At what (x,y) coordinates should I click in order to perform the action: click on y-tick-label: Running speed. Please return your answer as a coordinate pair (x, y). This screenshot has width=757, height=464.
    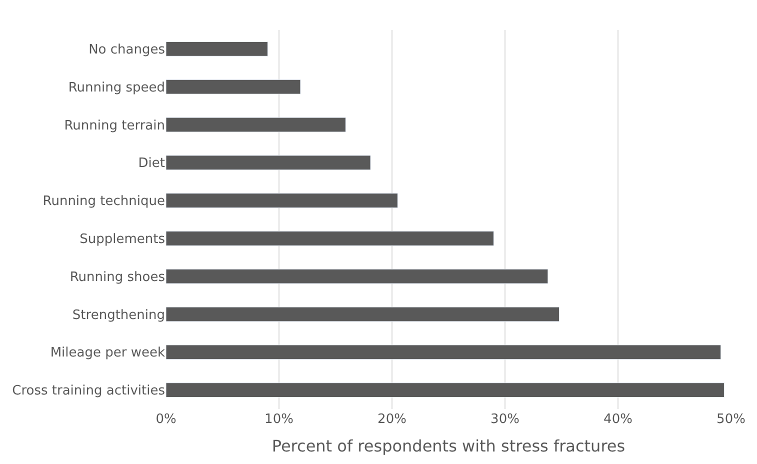
    Looking at the image, I should click on (116, 88).